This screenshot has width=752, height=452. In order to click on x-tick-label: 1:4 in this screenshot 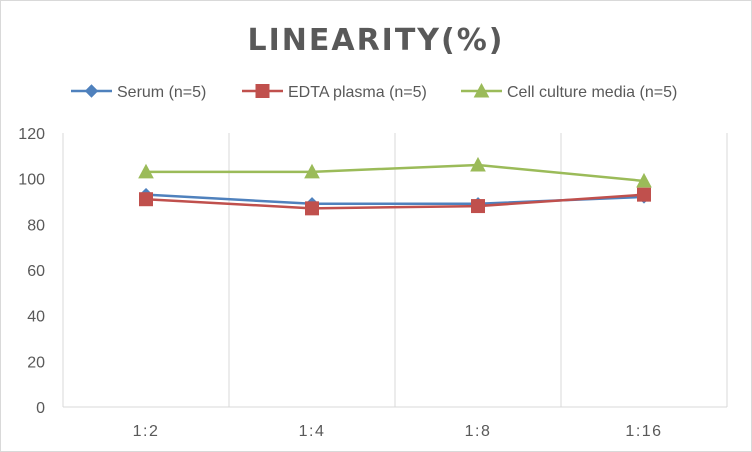, I will do `click(312, 431)`.